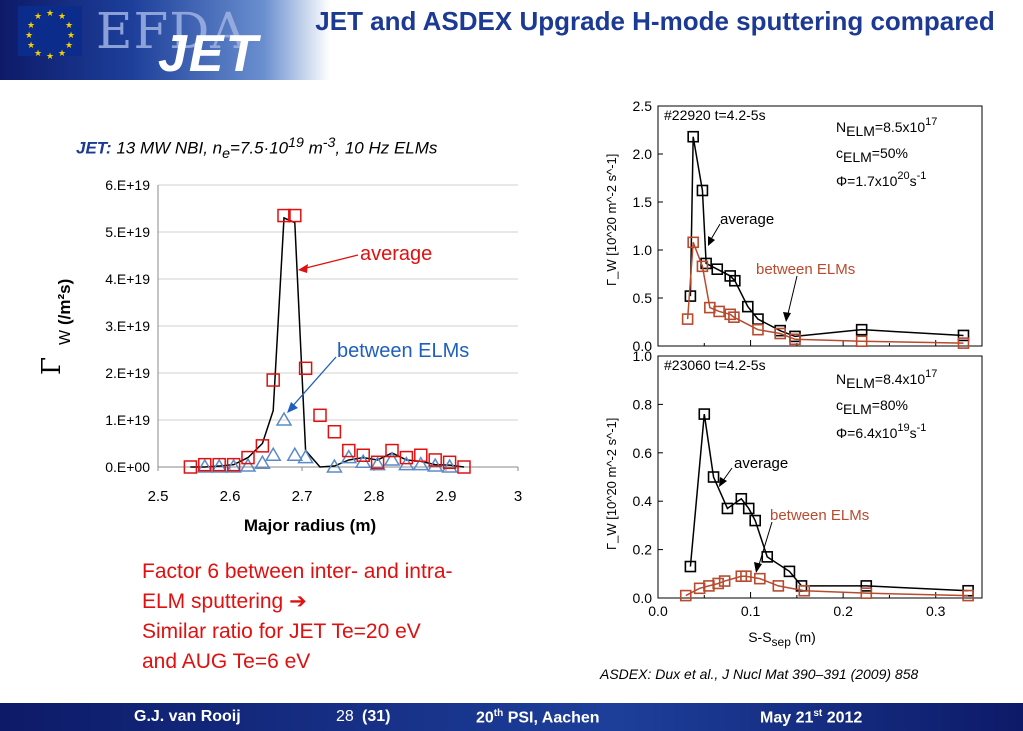  I want to click on asdex-xtick-label: 0.0, so click(658, 611).